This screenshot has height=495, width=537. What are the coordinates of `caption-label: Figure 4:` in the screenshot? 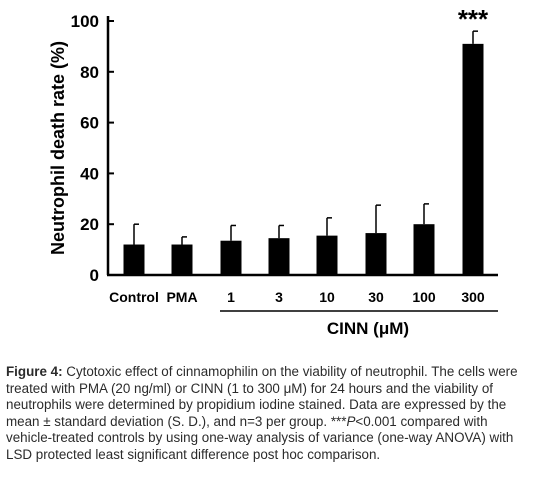 It's located at (34, 371).